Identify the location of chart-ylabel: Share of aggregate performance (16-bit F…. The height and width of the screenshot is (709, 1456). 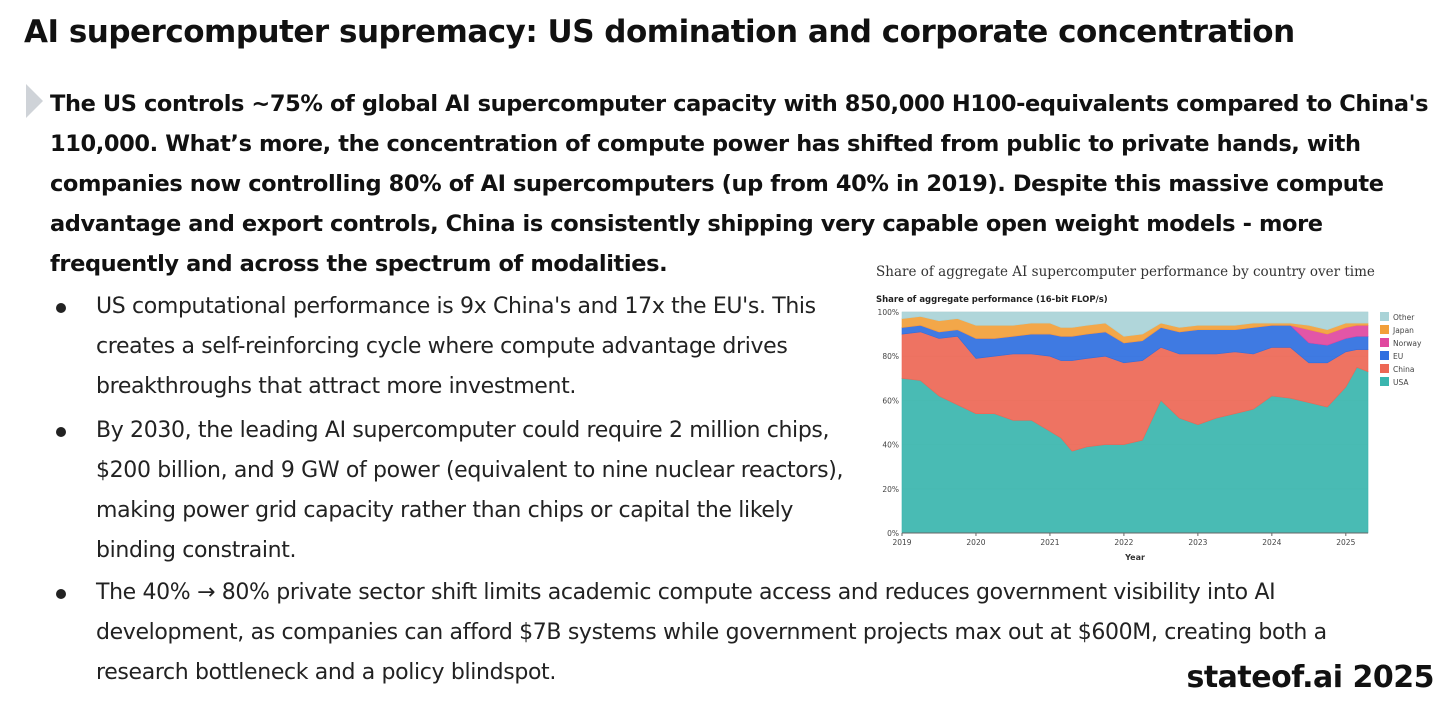
(992, 300).